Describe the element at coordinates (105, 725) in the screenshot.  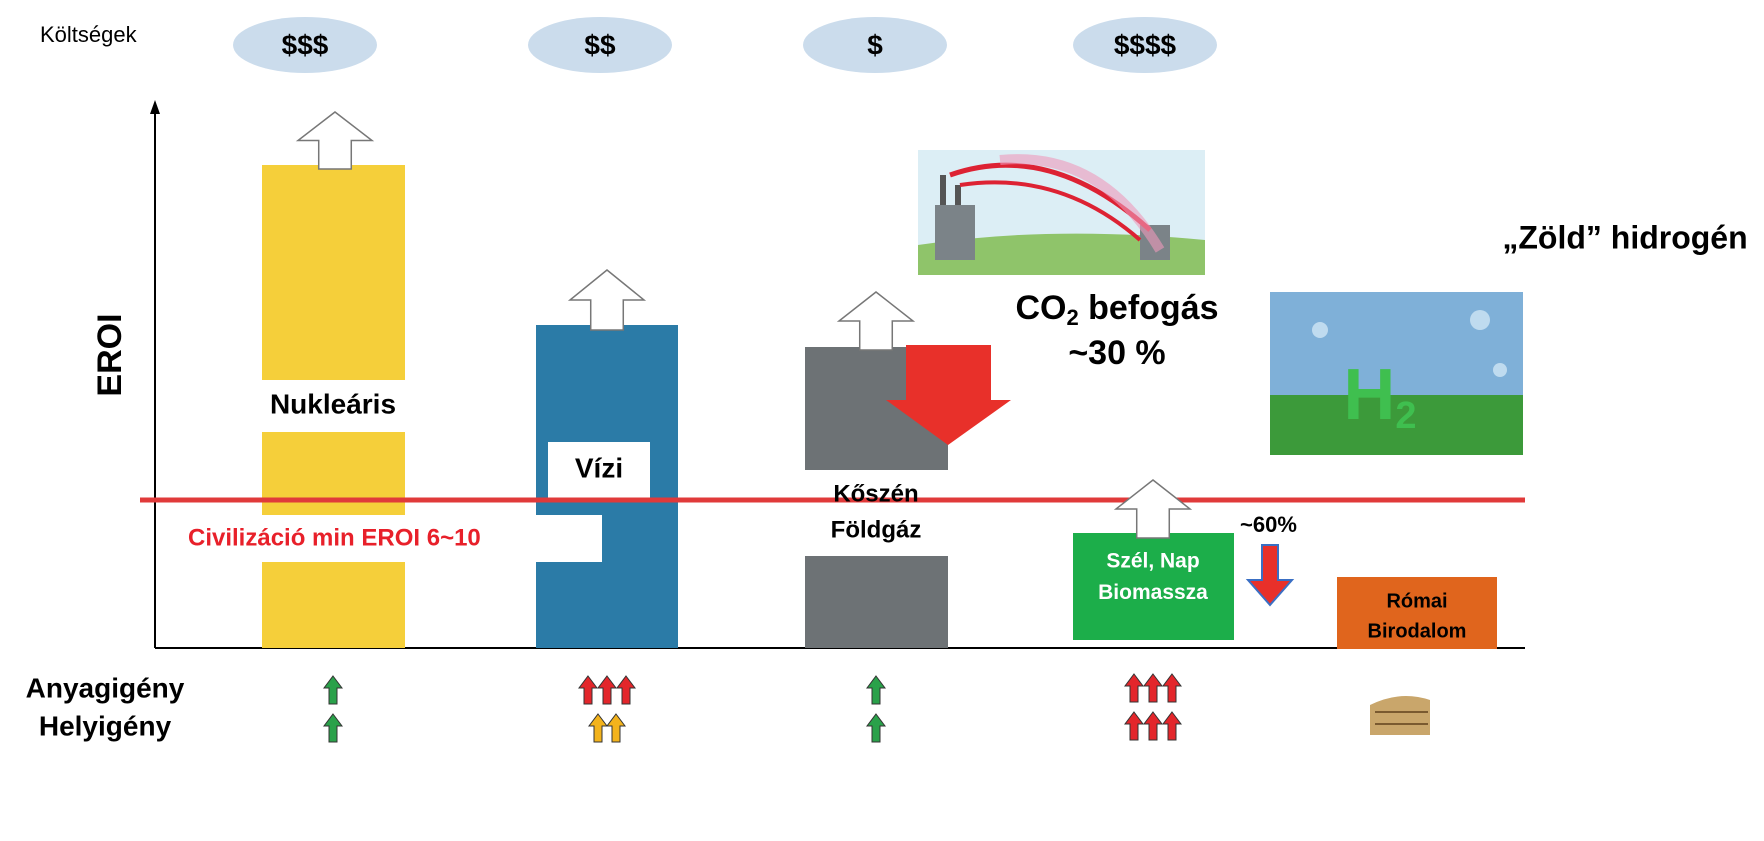
I see `row-label: Helyigény` at that location.